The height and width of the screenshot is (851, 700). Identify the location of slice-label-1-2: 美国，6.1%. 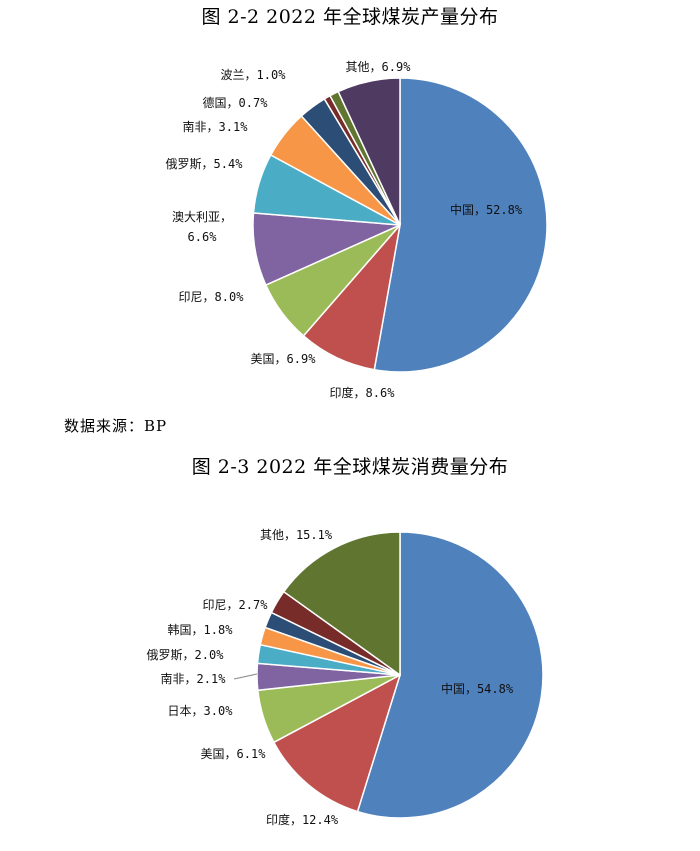
(234, 754).